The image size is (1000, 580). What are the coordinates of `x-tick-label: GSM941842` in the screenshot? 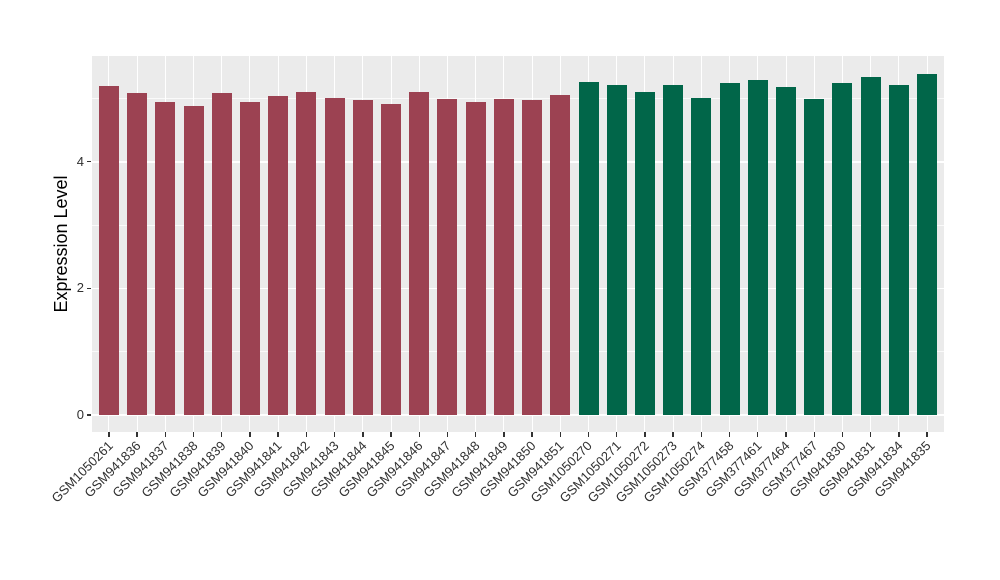 It's located at (207, 469).